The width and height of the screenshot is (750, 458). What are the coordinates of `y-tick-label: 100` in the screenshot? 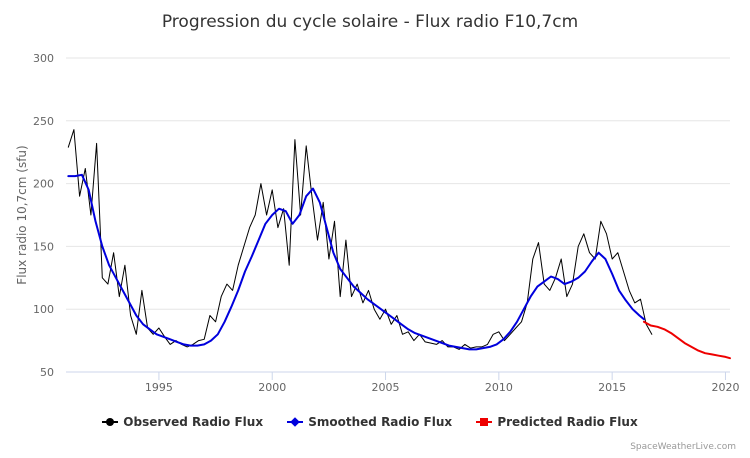 It's located at (43, 309).